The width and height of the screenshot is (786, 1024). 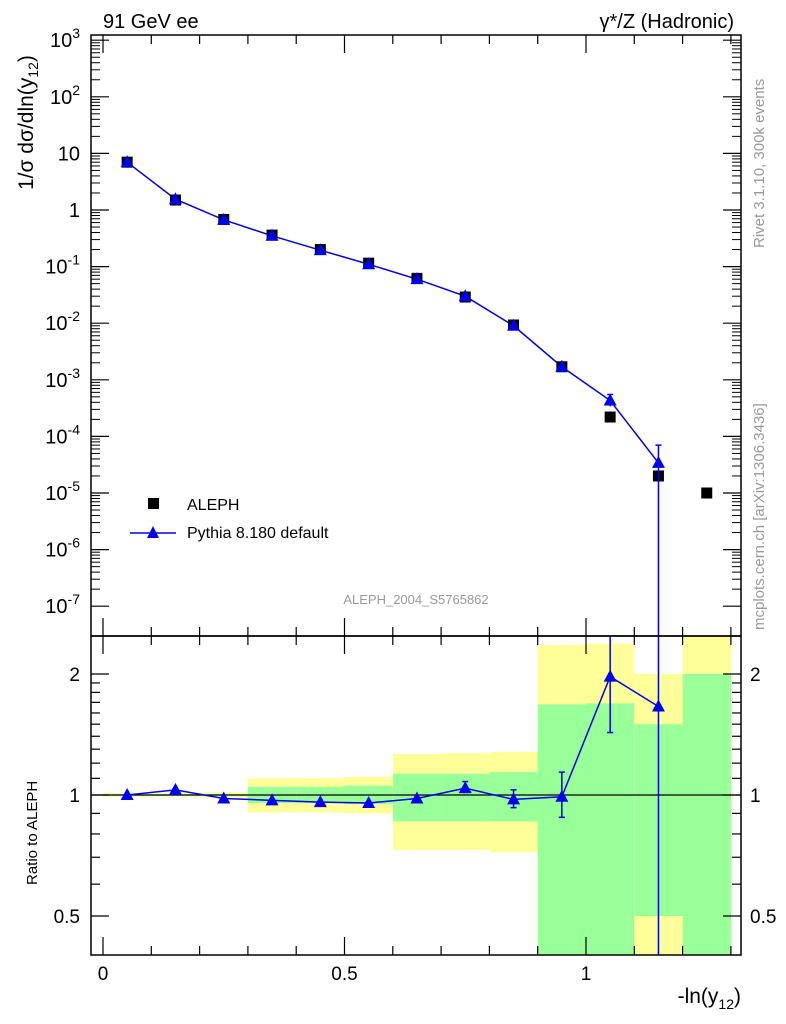 I want to click on y-tick-exponent: -1, so click(x=74, y=260).